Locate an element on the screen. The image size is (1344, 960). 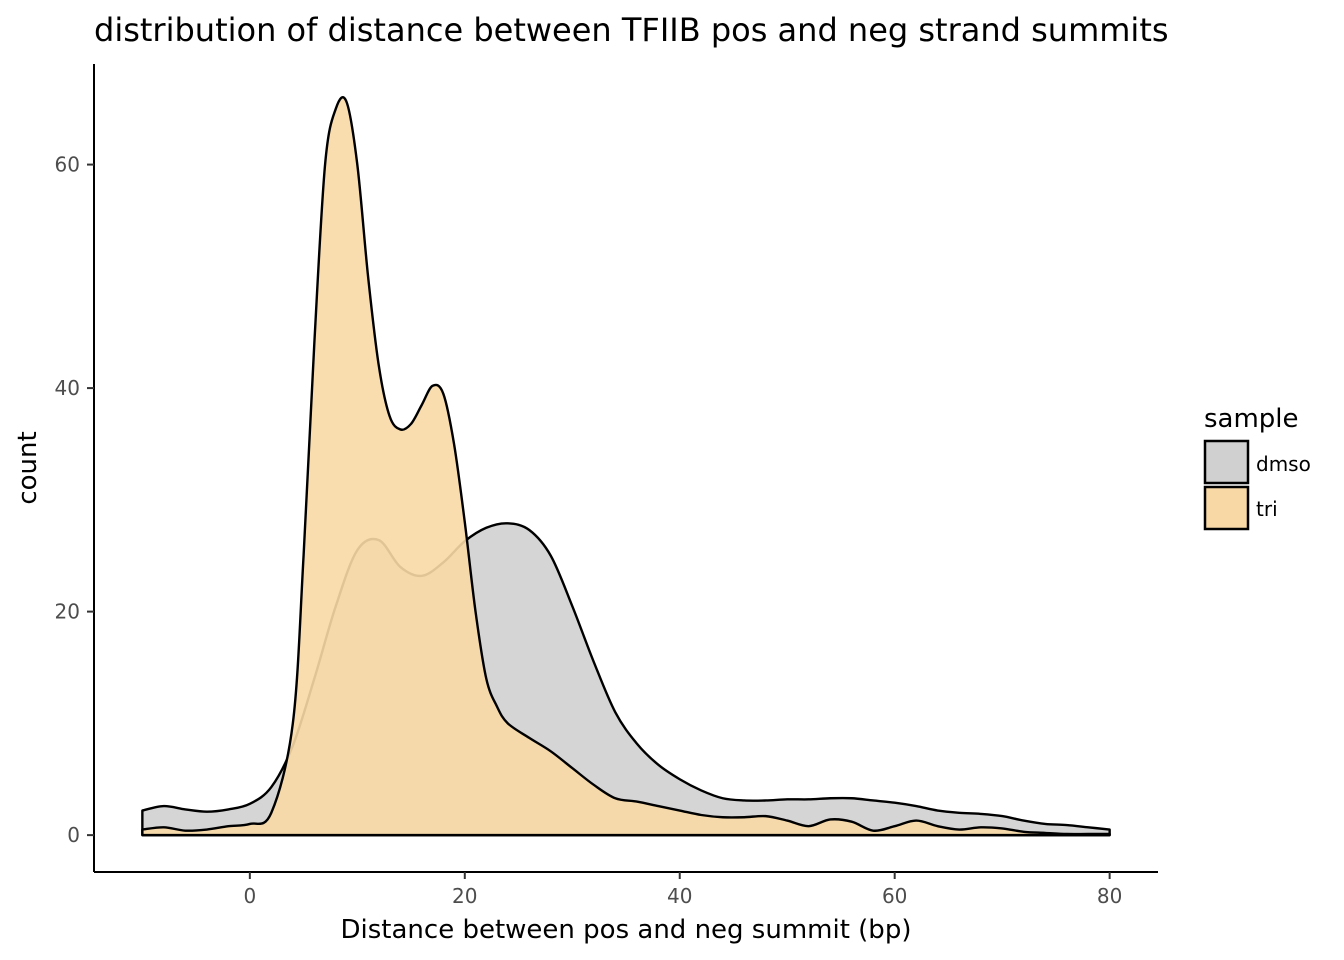
legend-swatch-dmso is located at coordinates (1226, 462).